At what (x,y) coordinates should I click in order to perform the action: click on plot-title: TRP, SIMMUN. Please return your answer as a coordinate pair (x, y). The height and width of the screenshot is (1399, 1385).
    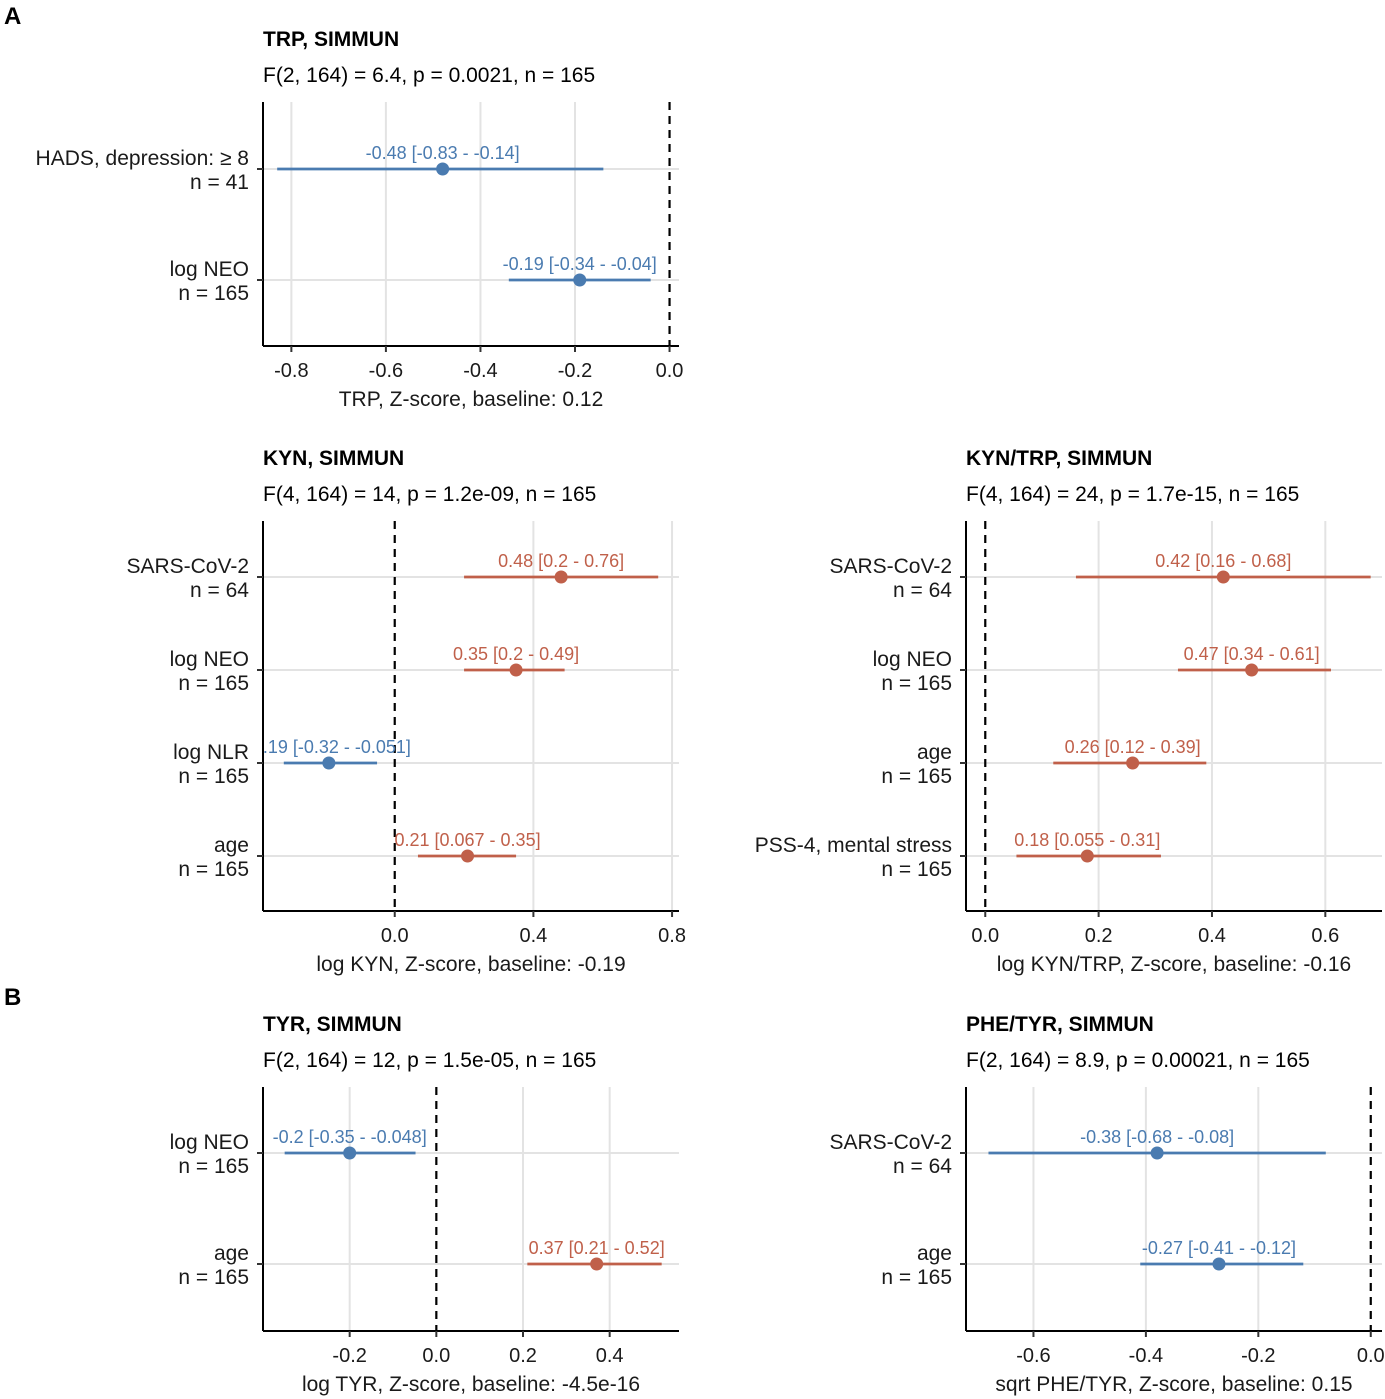
    Looking at the image, I should click on (331, 39).